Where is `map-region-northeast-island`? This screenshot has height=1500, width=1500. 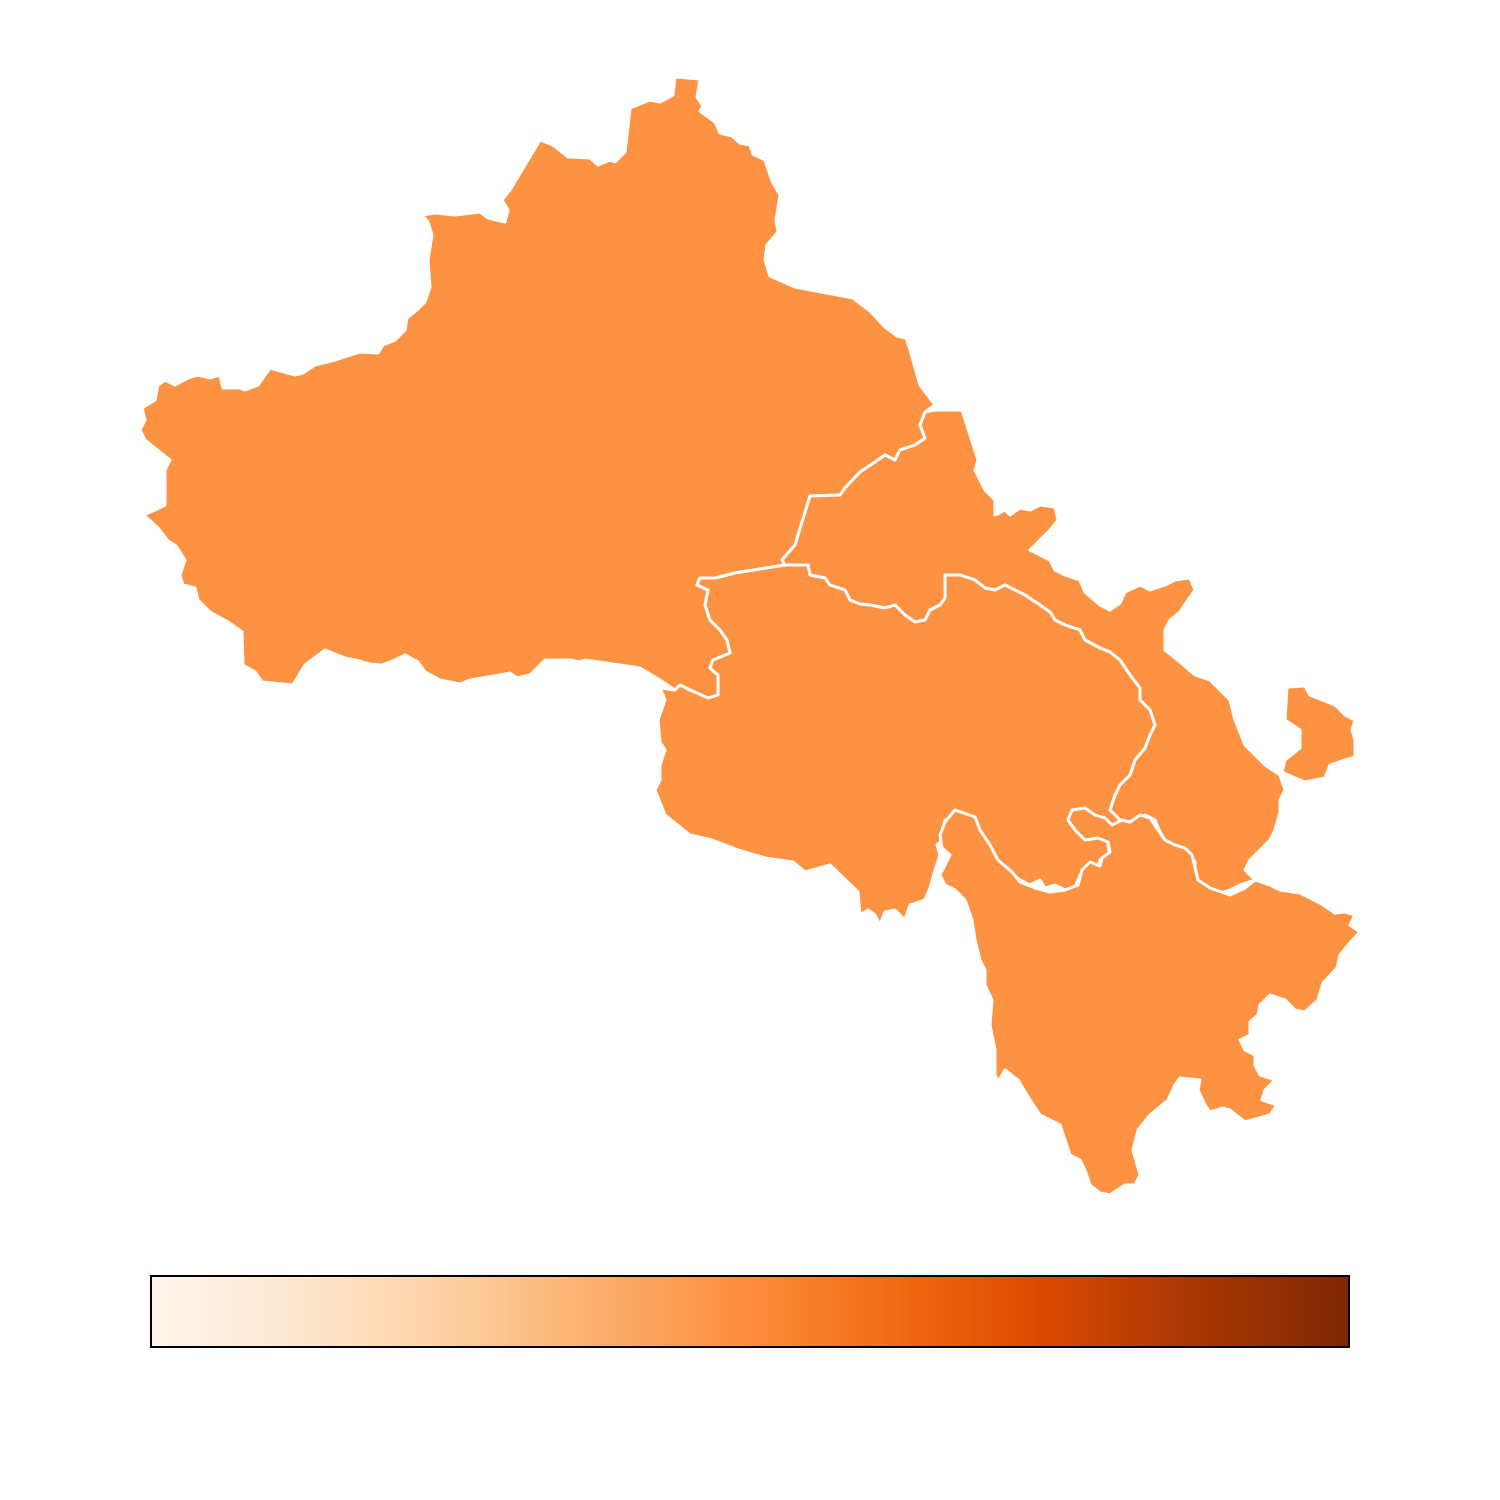
map-region-northeast-island is located at coordinates (1318, 734).